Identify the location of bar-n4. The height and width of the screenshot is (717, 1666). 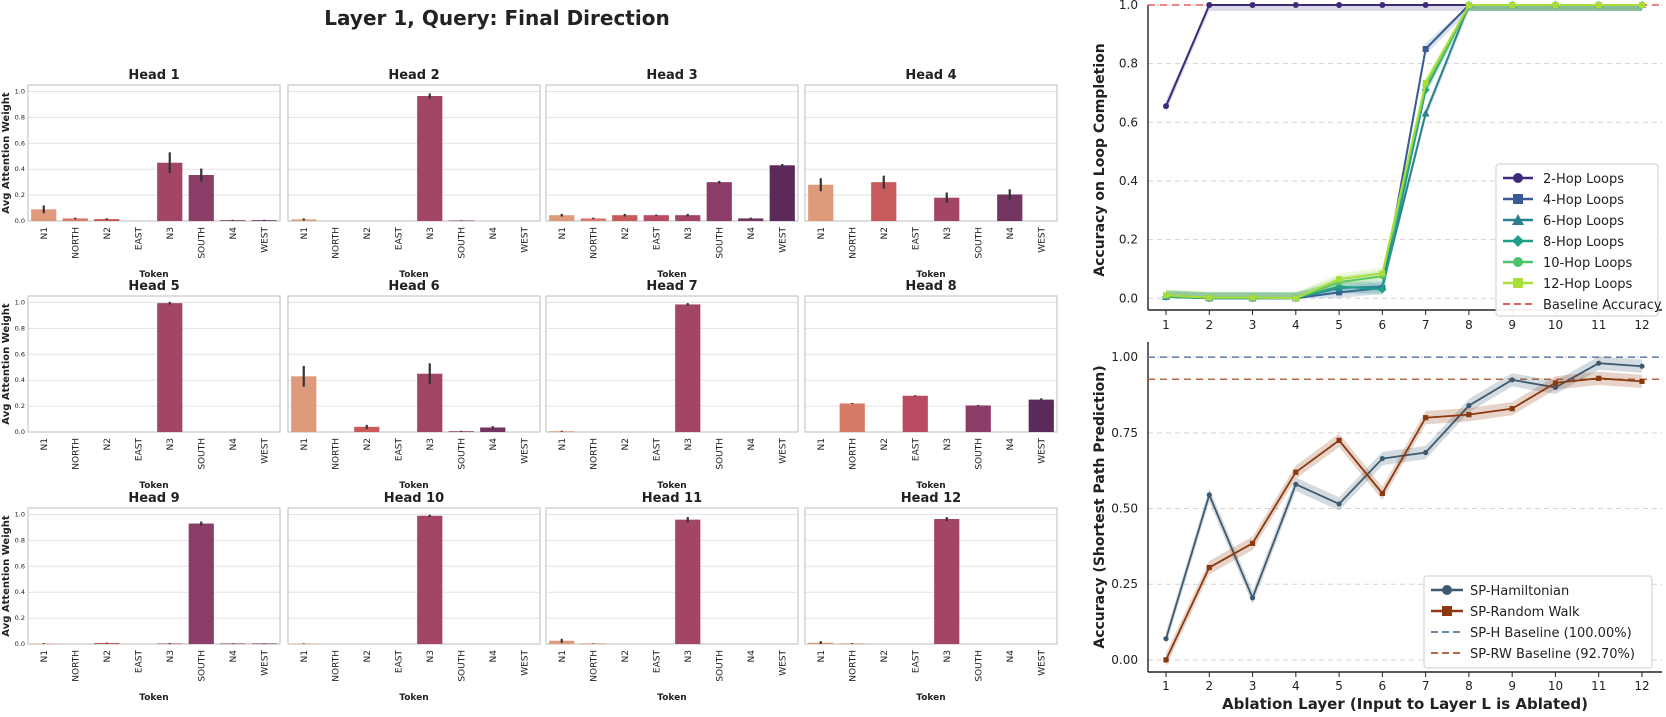
(751, 219).